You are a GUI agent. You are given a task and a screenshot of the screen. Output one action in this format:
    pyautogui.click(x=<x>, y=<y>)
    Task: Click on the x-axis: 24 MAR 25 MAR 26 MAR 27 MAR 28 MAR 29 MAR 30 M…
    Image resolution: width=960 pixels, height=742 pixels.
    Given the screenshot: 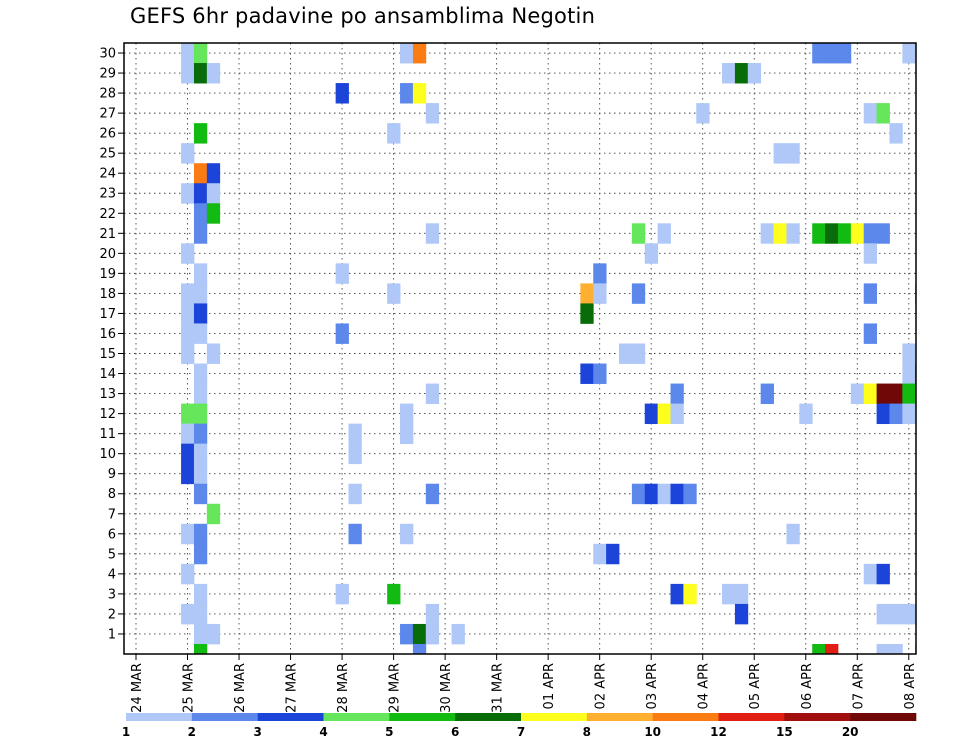 What is the action you would take?
    pyautogui.click(x=524, y=683)
    